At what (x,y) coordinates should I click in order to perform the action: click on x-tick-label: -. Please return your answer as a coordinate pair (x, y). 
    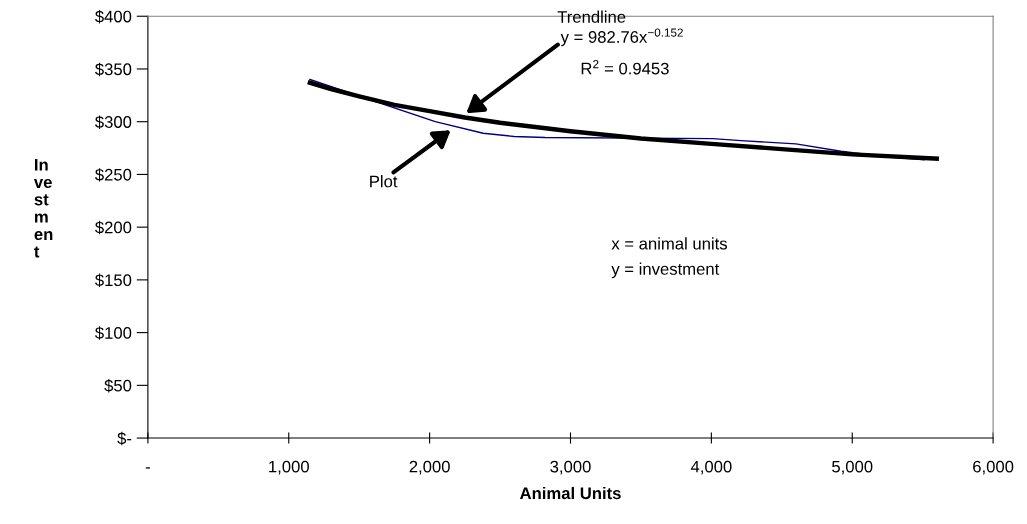
    Looking at the image, I should click on (147, 468).